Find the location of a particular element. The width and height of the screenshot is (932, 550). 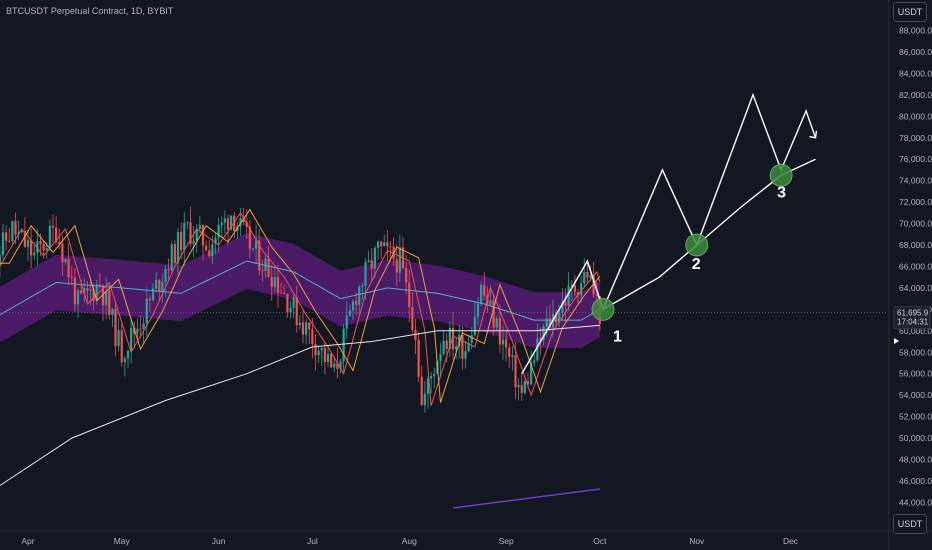

symbol-title: BTCUSDT Perpetual Contract, 1D, BYBIT is located at coordinates (90, 11).